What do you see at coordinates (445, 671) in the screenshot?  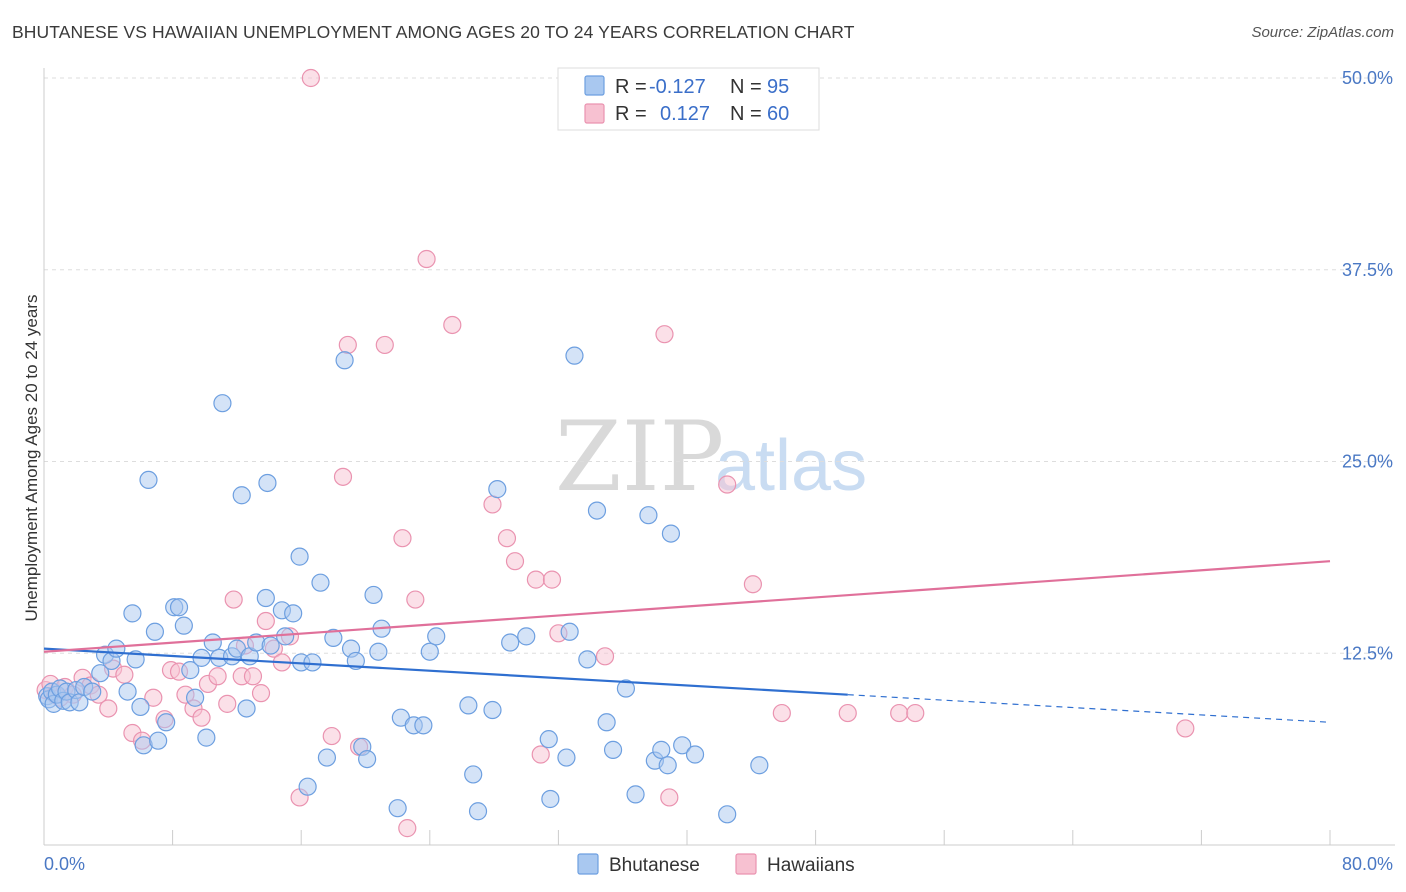 I see `bhutanese-trend-line` at bounding box center [445, 671].